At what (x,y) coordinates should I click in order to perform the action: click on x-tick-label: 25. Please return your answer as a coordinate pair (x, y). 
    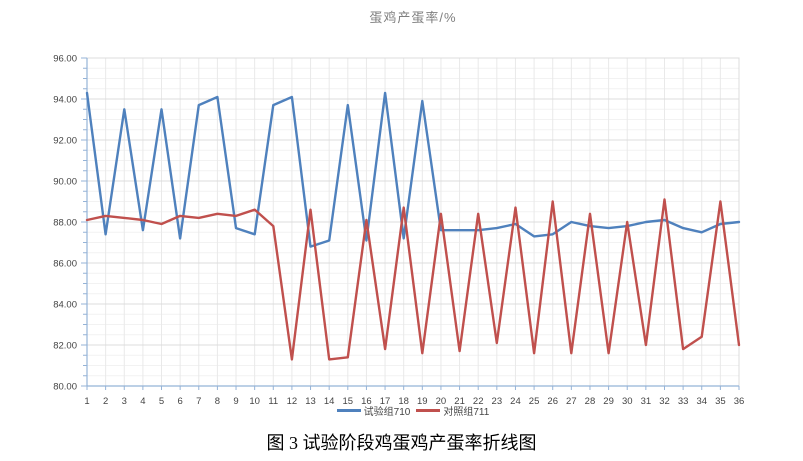
    Looking at the image, I should click on (534, 401).